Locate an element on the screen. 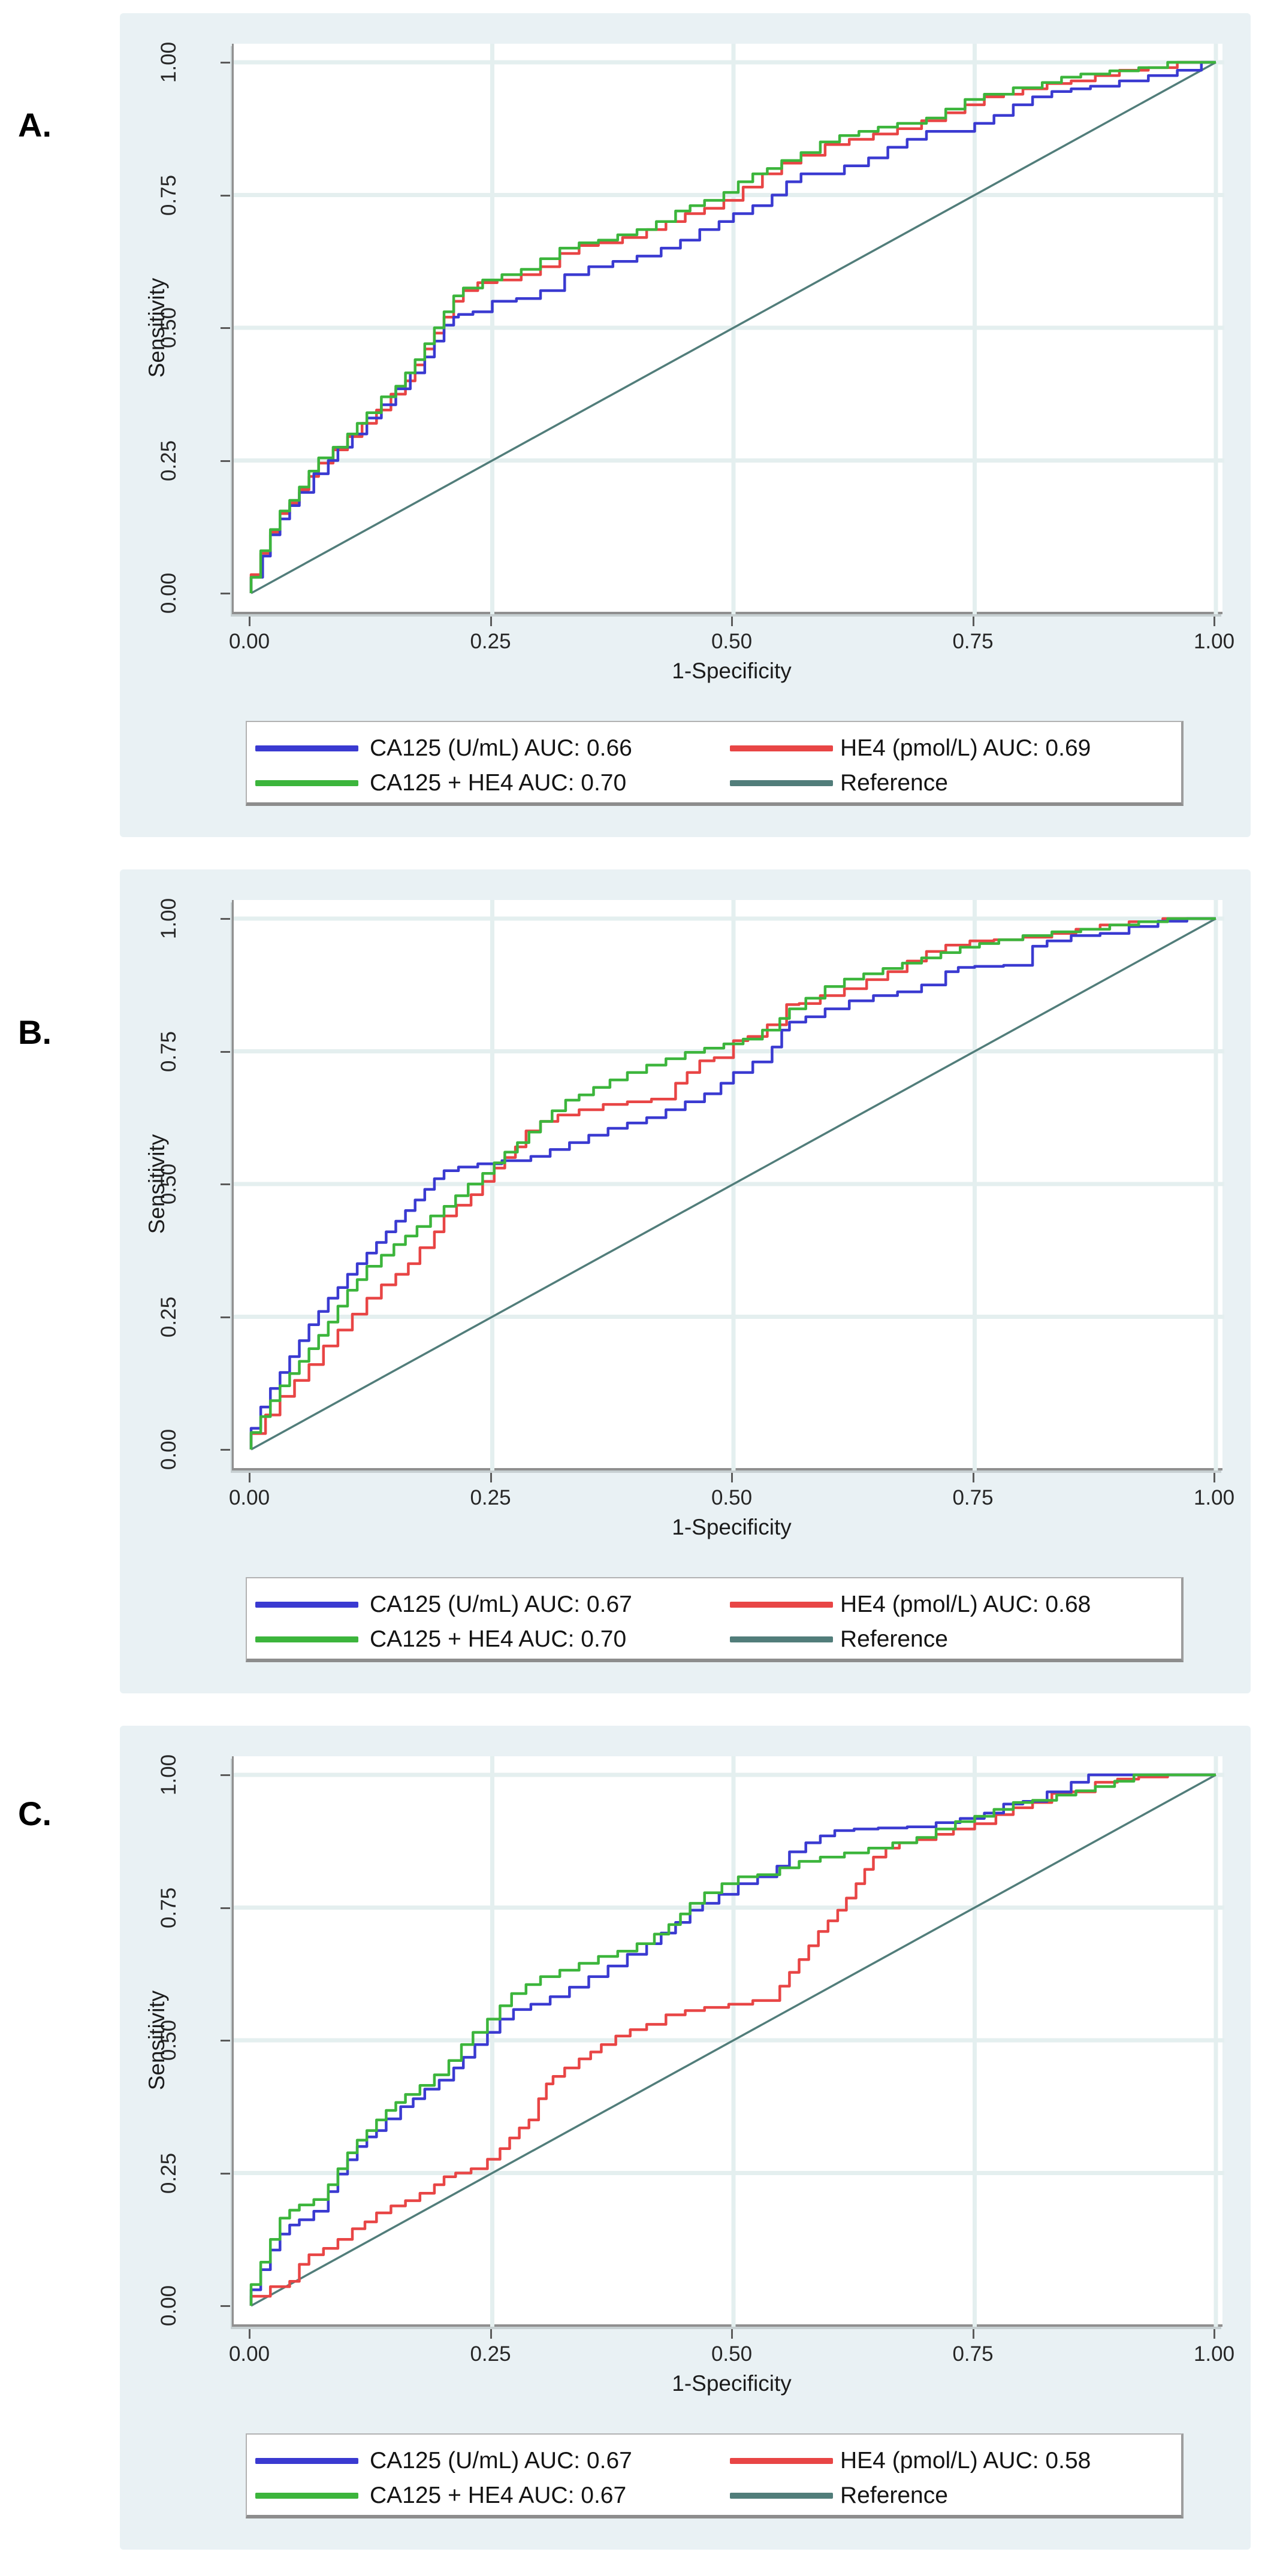 Image resolution: width=1283 pixels, height=2576 pixels. legend-item-he4: HE4 (pmol/L) AUC: 0.68 is located at coordinates (952, 1605).